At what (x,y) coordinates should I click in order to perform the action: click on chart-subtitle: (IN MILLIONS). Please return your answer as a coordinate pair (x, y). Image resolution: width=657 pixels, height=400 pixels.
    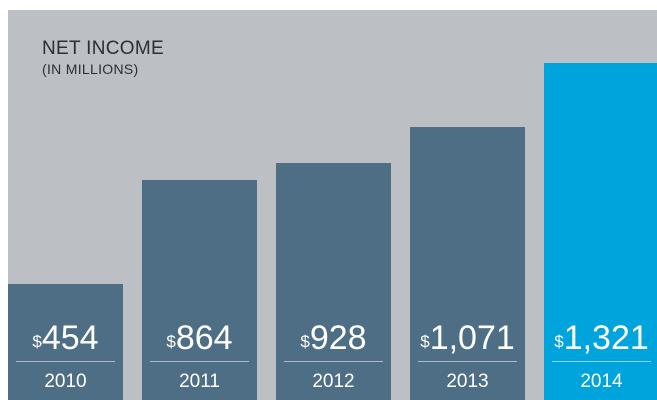
    Looking at the image, I should click on (90, 69).